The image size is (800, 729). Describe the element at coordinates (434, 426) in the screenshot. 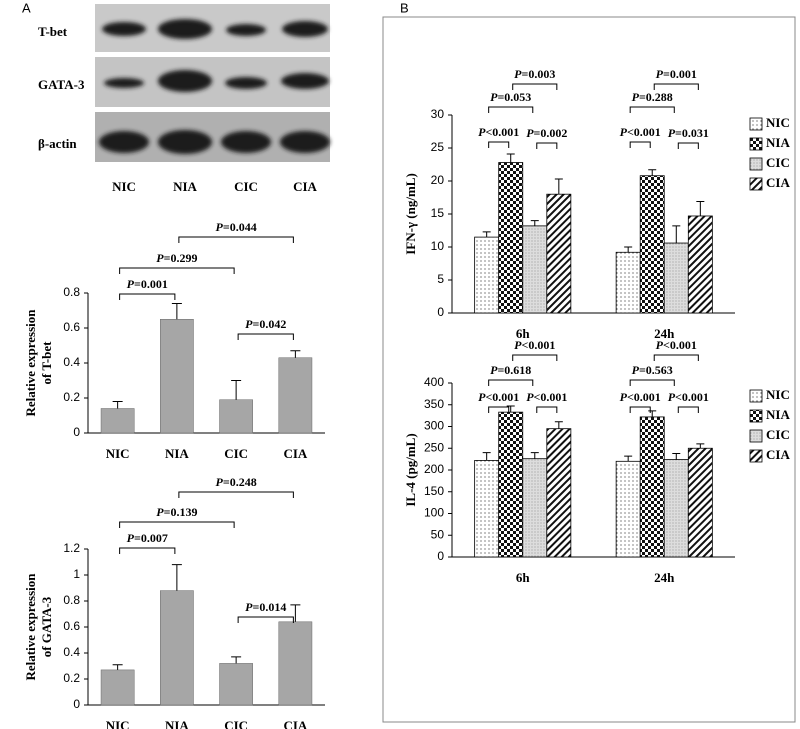

I see `y-tick-label: 300` at that location.